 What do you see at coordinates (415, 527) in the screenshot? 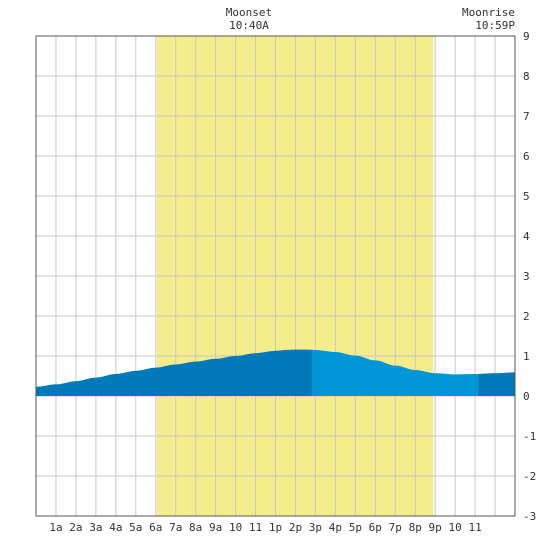
I see `x-tick-label: 8p` at bounding box center [415, 527].